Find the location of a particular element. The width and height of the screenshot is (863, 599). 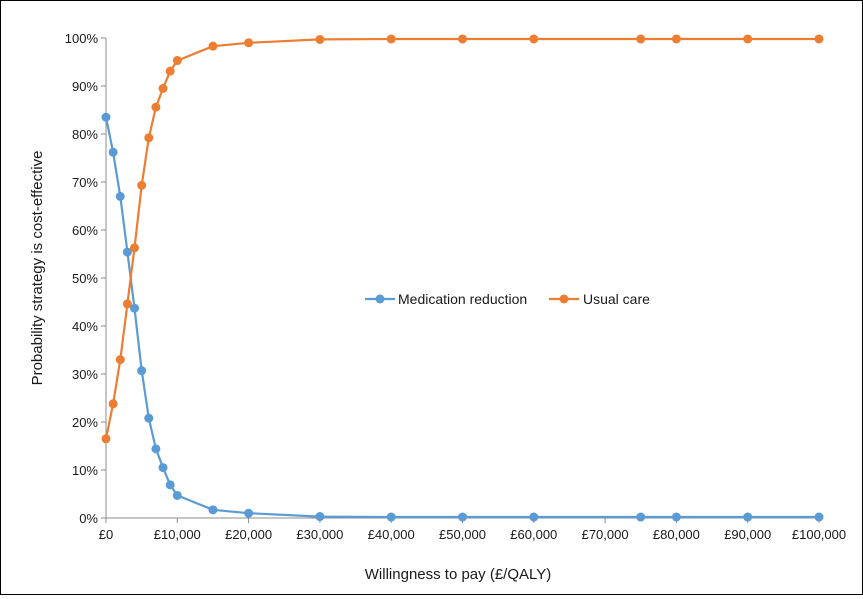

legend-swatch-marker-usual-care is located at coordinates (564, 299).